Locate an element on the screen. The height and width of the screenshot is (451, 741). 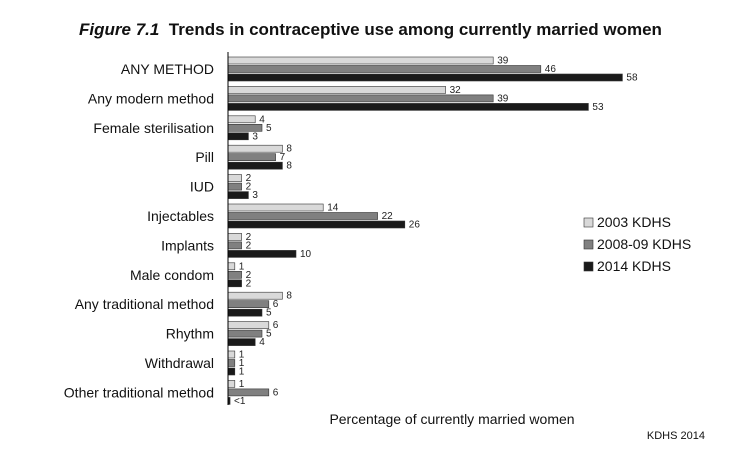
legend-swatch-2008-09-kdhs is located at coordinates (588, 244).